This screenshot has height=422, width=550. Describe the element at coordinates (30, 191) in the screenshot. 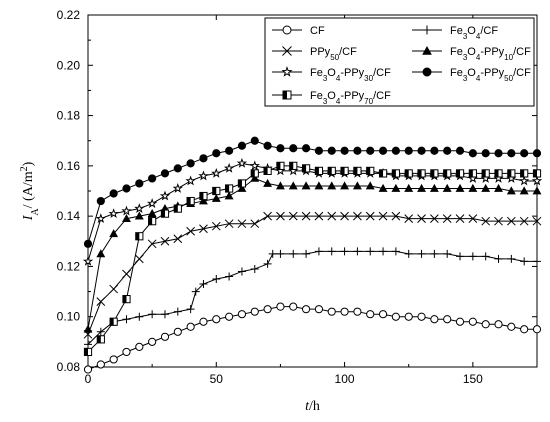

I see `y-axis-title: IA/ (A/m2)` at that location.